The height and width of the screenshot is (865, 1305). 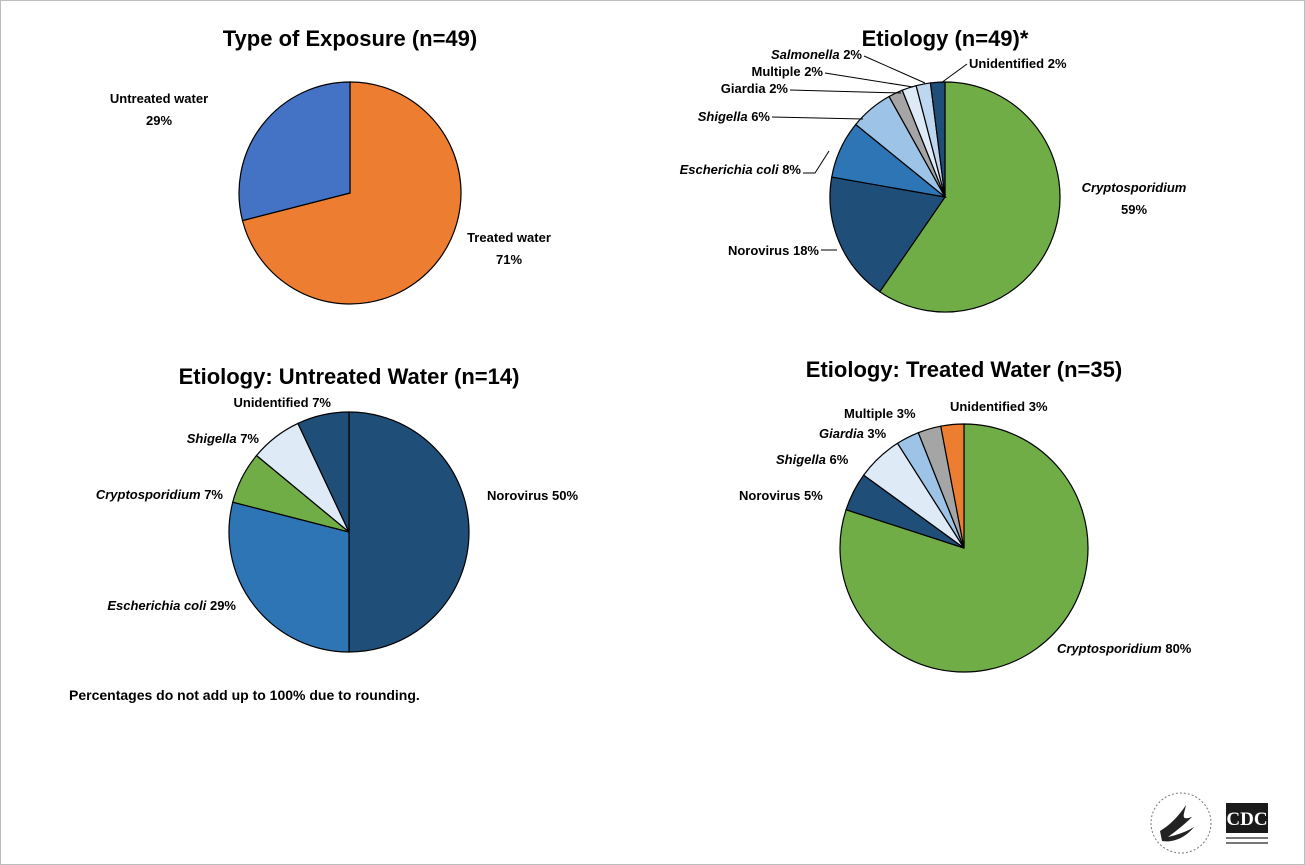 What do you see at coordinates (969, 197) in the screenshot?
I see `pie-slice-cryptosporidium` at bounding box center [969, 197].